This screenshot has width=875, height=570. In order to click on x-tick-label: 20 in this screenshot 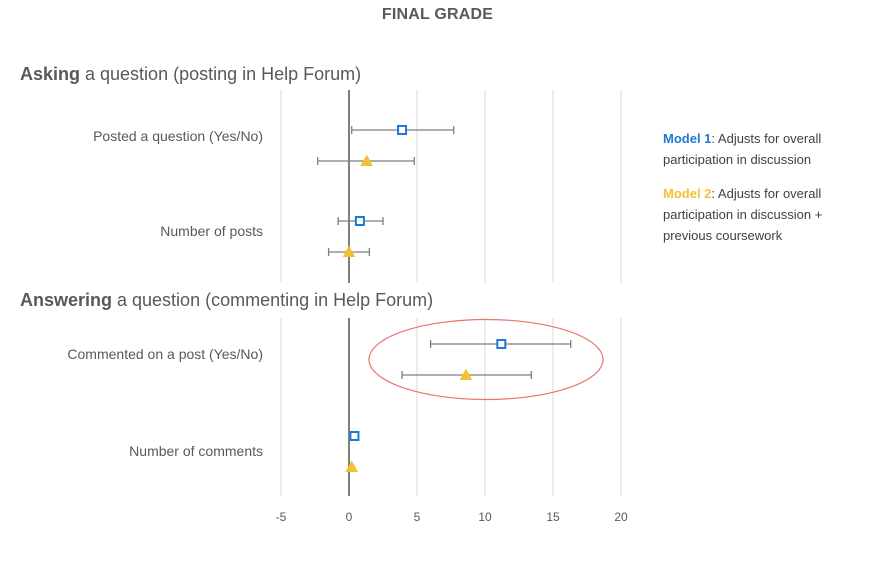, I will do `click(621, 517)`.